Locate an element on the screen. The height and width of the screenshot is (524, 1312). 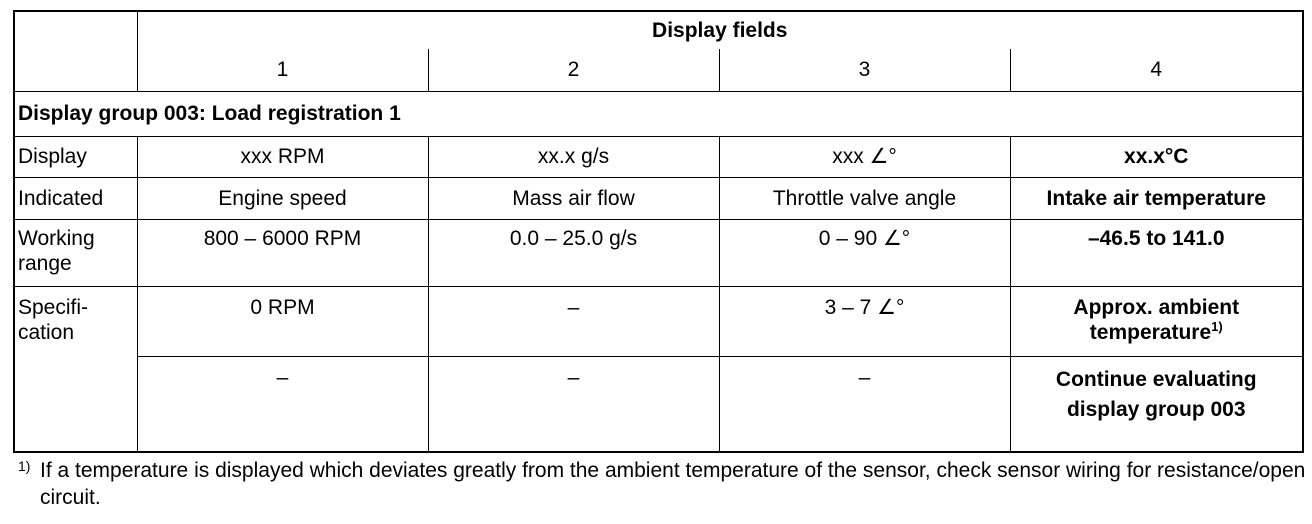
cell: 0 RPM is located at coordinates (282, 321).